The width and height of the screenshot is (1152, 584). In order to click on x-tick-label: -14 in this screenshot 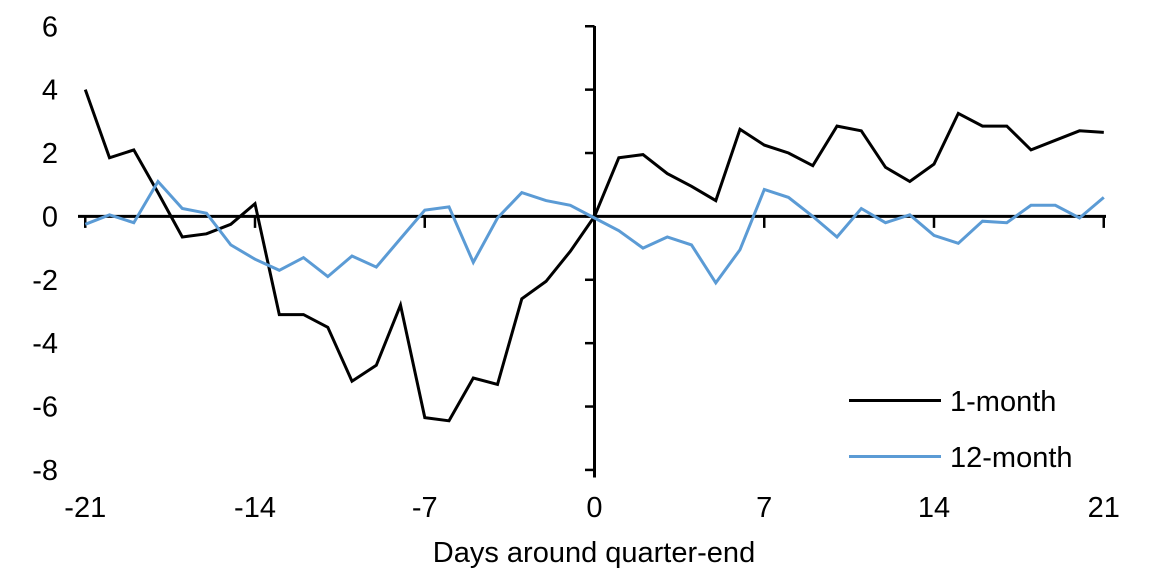, I will do `click(255, 508)`.